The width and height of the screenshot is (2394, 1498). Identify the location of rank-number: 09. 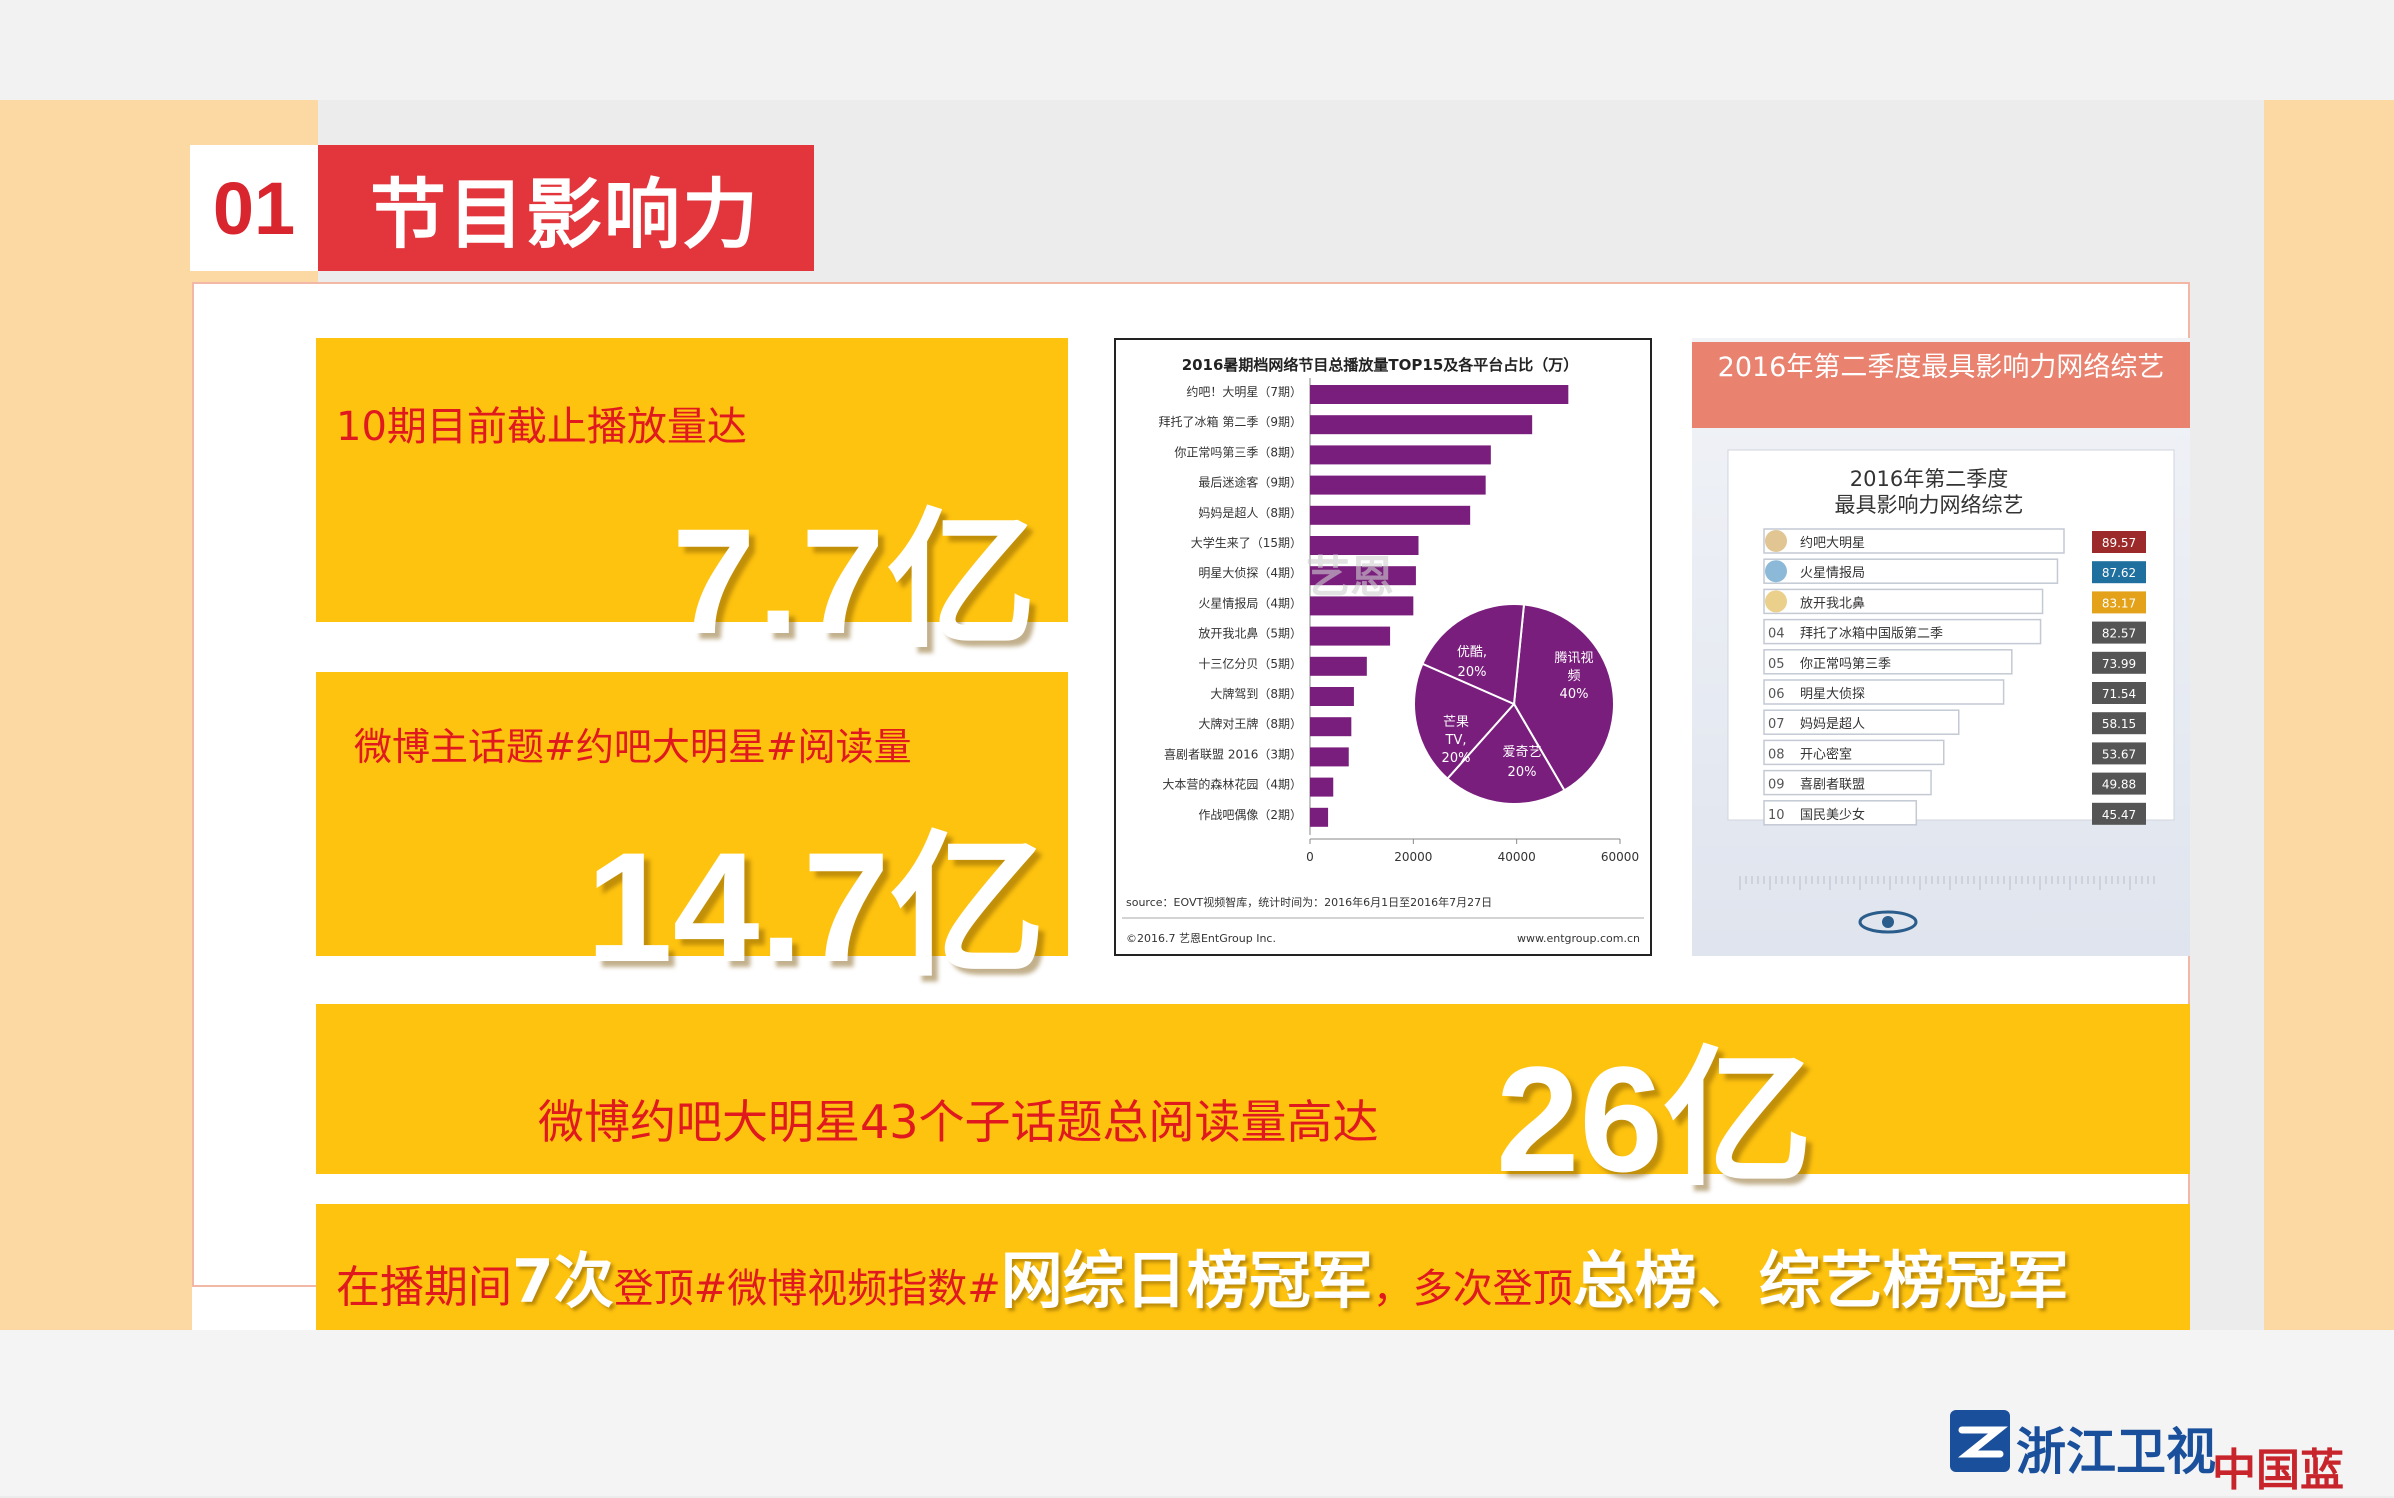
(1776, 785).